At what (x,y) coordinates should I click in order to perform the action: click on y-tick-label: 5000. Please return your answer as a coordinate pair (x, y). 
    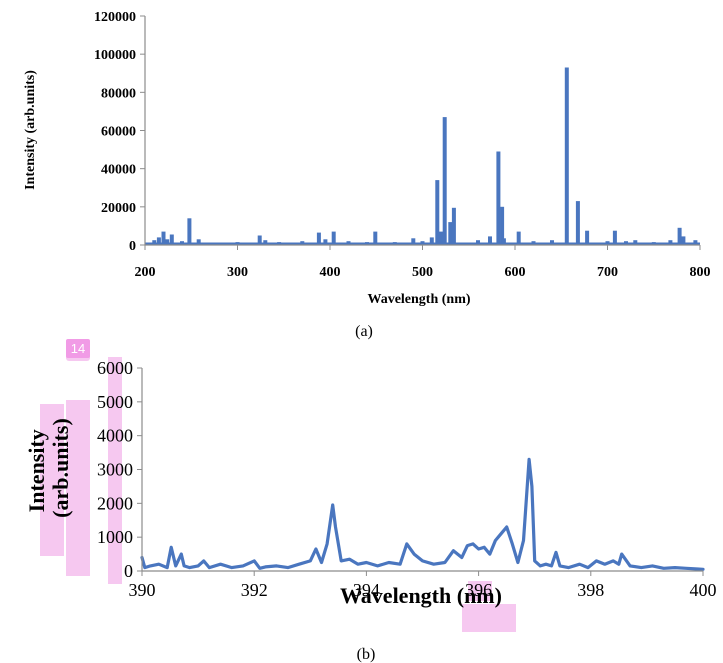
    Looking at the image, I should click on (115, 402).